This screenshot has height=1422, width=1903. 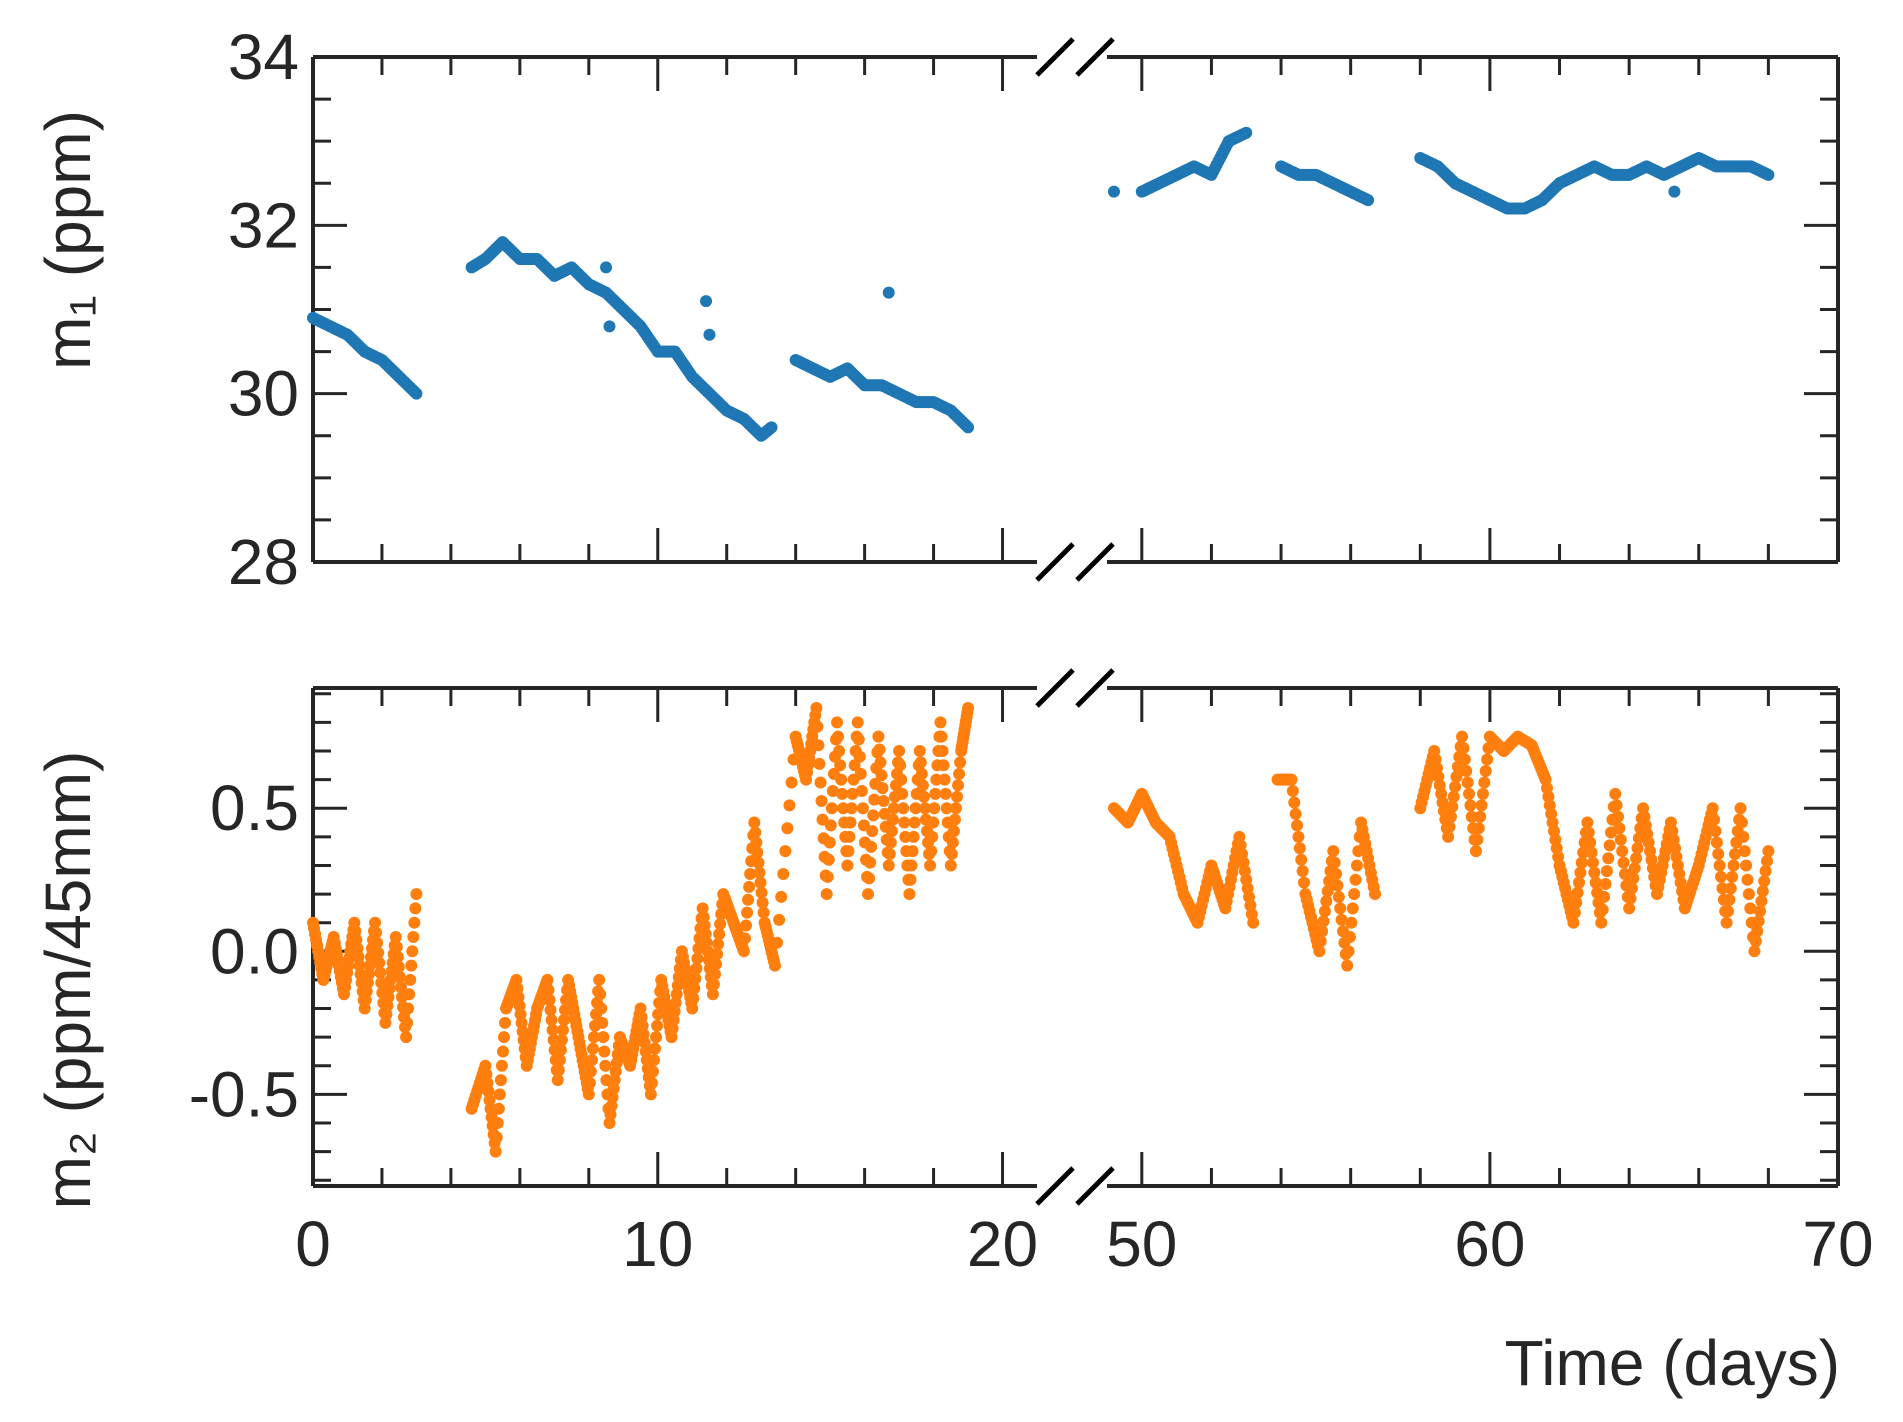 What do you see at coordinates (263, 394) in the screenshot?
I see `y-tick-label: 30` at bounding box center [263, 394].